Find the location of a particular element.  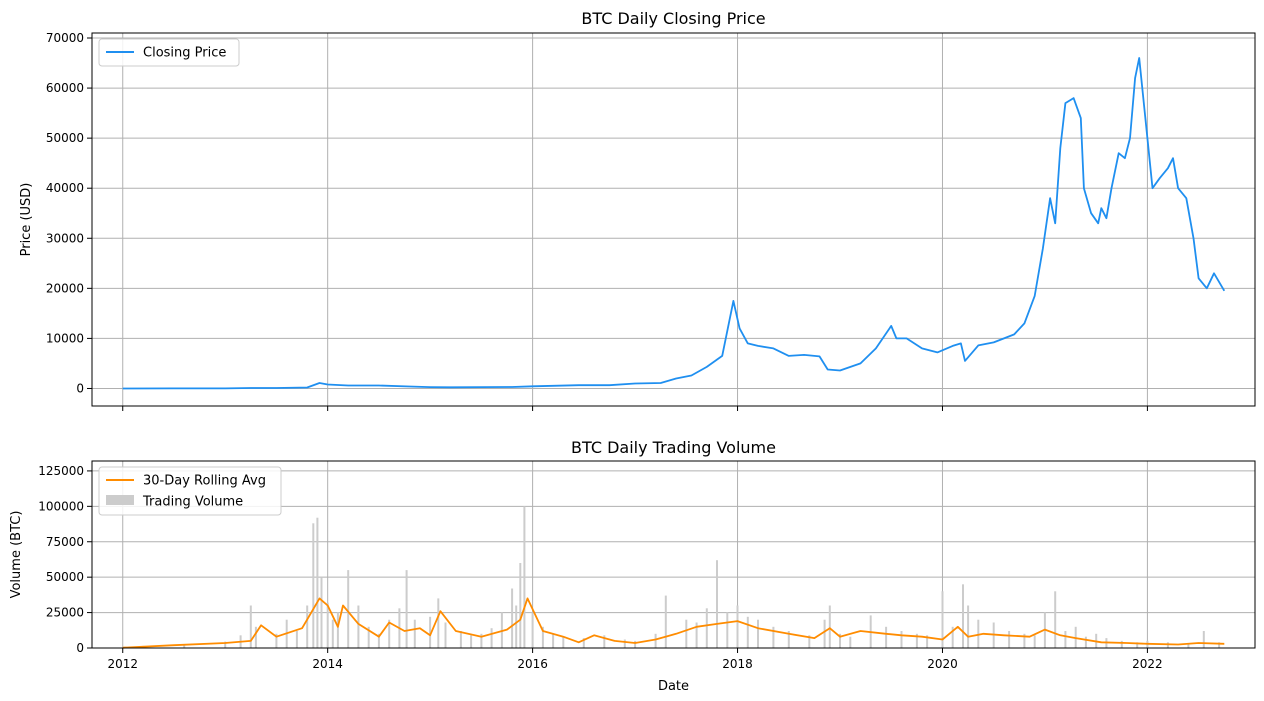

price-y-axis-label: Price (USD) is located at coordinates (26, 220).